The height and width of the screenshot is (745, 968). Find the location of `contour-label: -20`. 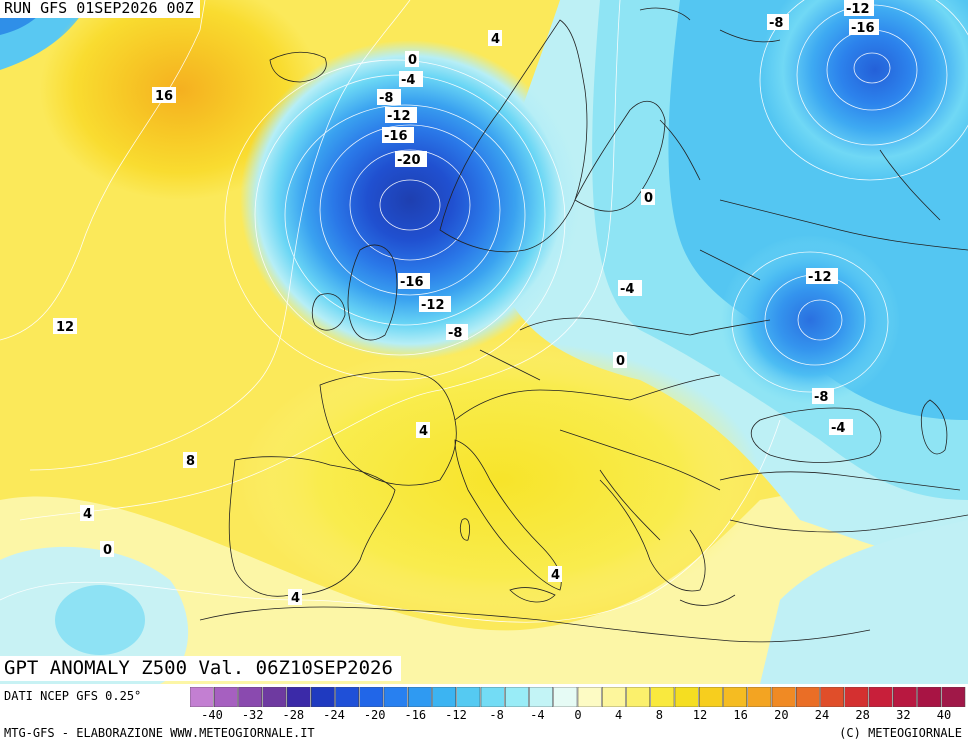

contour-label: -20 is located at coordinates (411, 159).